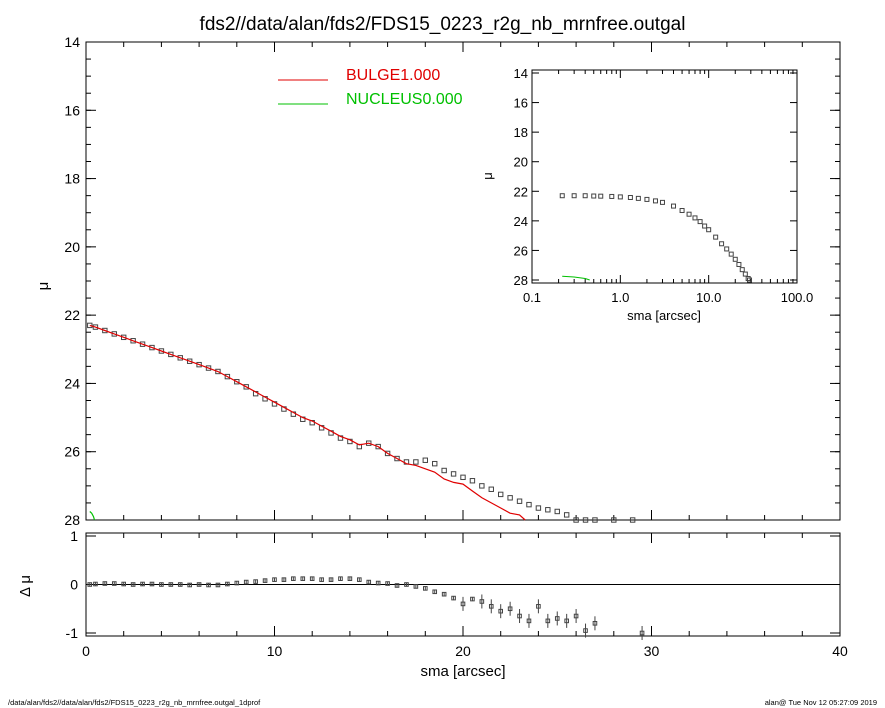 The width and height of the screenshot is (885, 708). Describe the element at coordinates (307, 422) in the screenshot. I see `main-line-bulge` at that location.